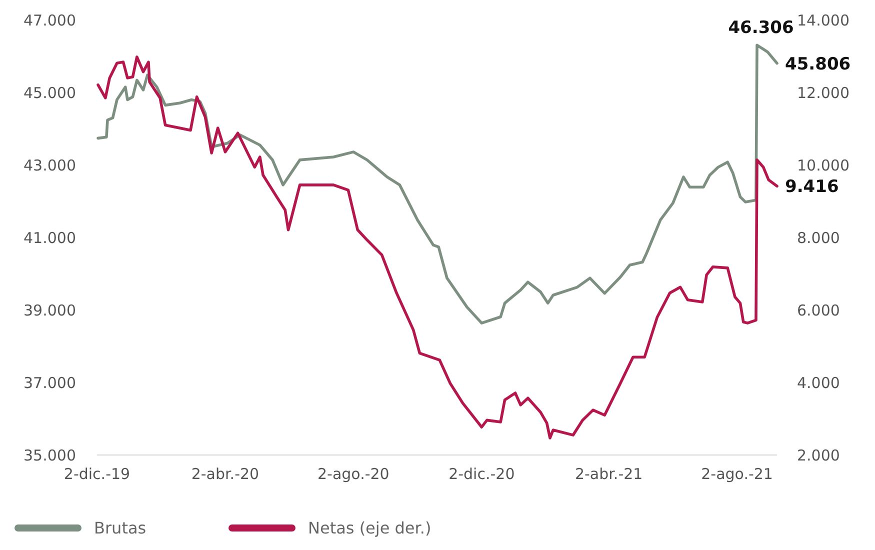  Describe the element at coordinates (608, 474) in the screenshot. I see `x-tick-label: 2-abr.-21` at that location.